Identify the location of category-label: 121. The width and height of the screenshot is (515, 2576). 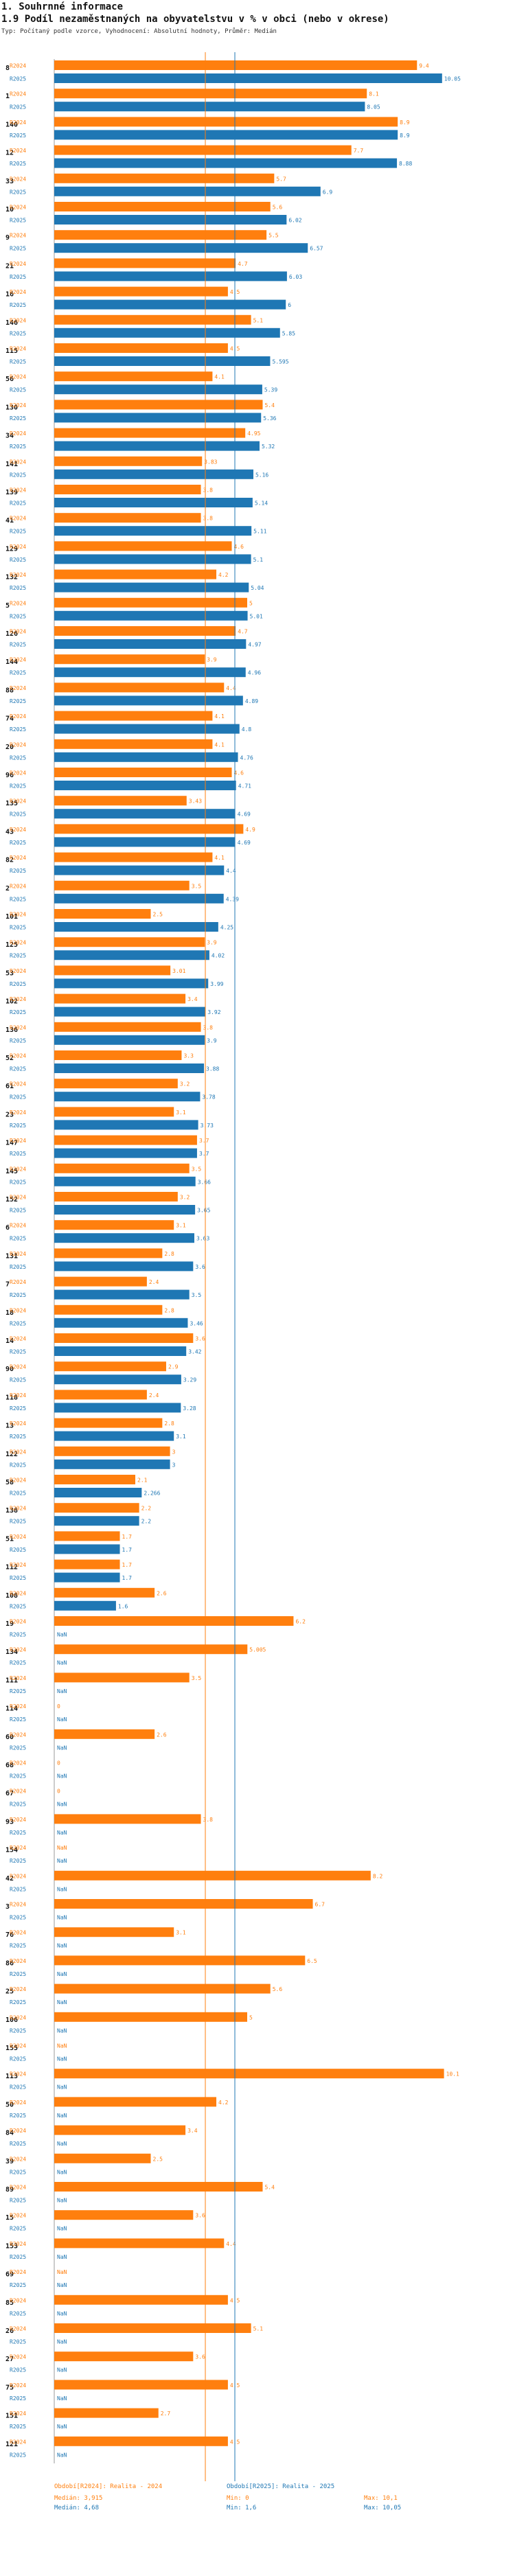
(11, 2444).